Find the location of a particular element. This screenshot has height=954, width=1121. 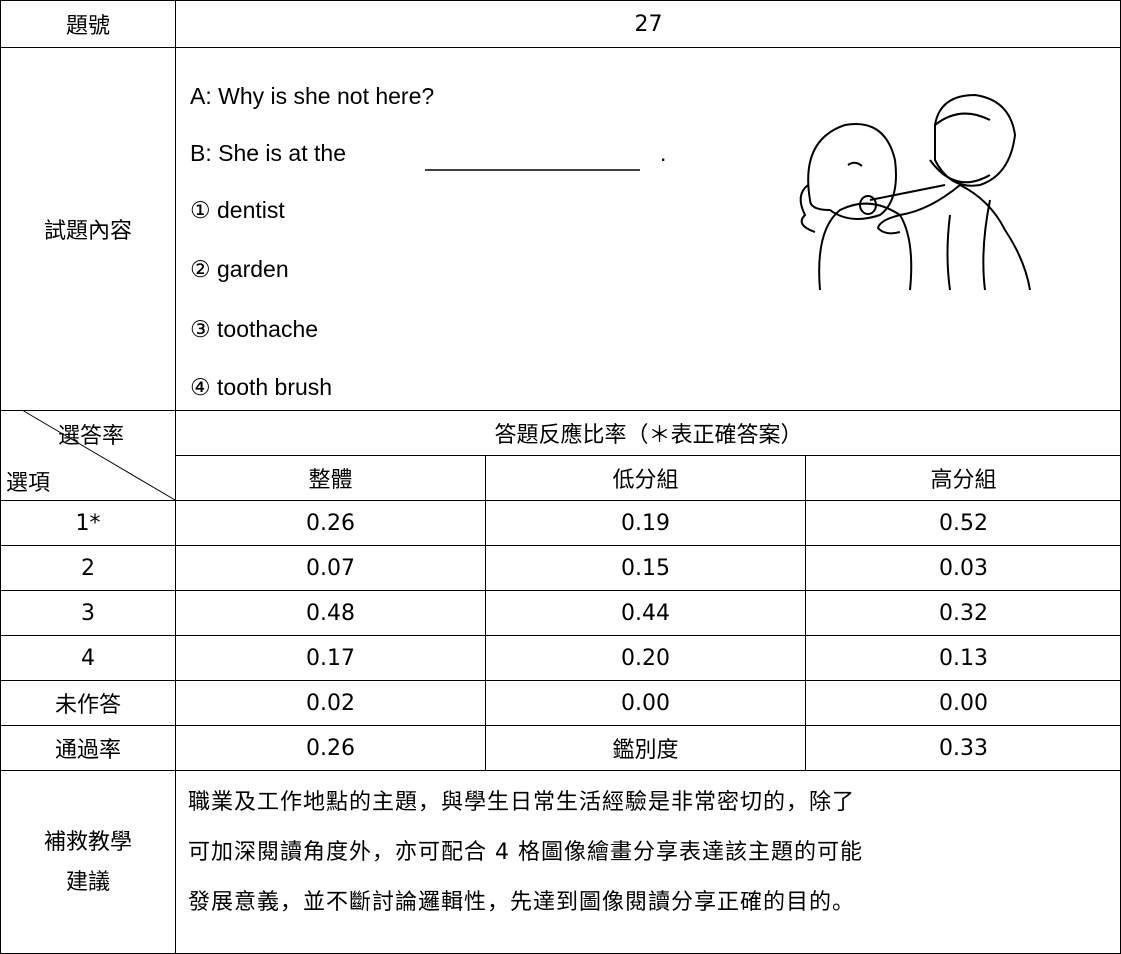

rate-cell: 0.52 is located at coordinates (963, 522).